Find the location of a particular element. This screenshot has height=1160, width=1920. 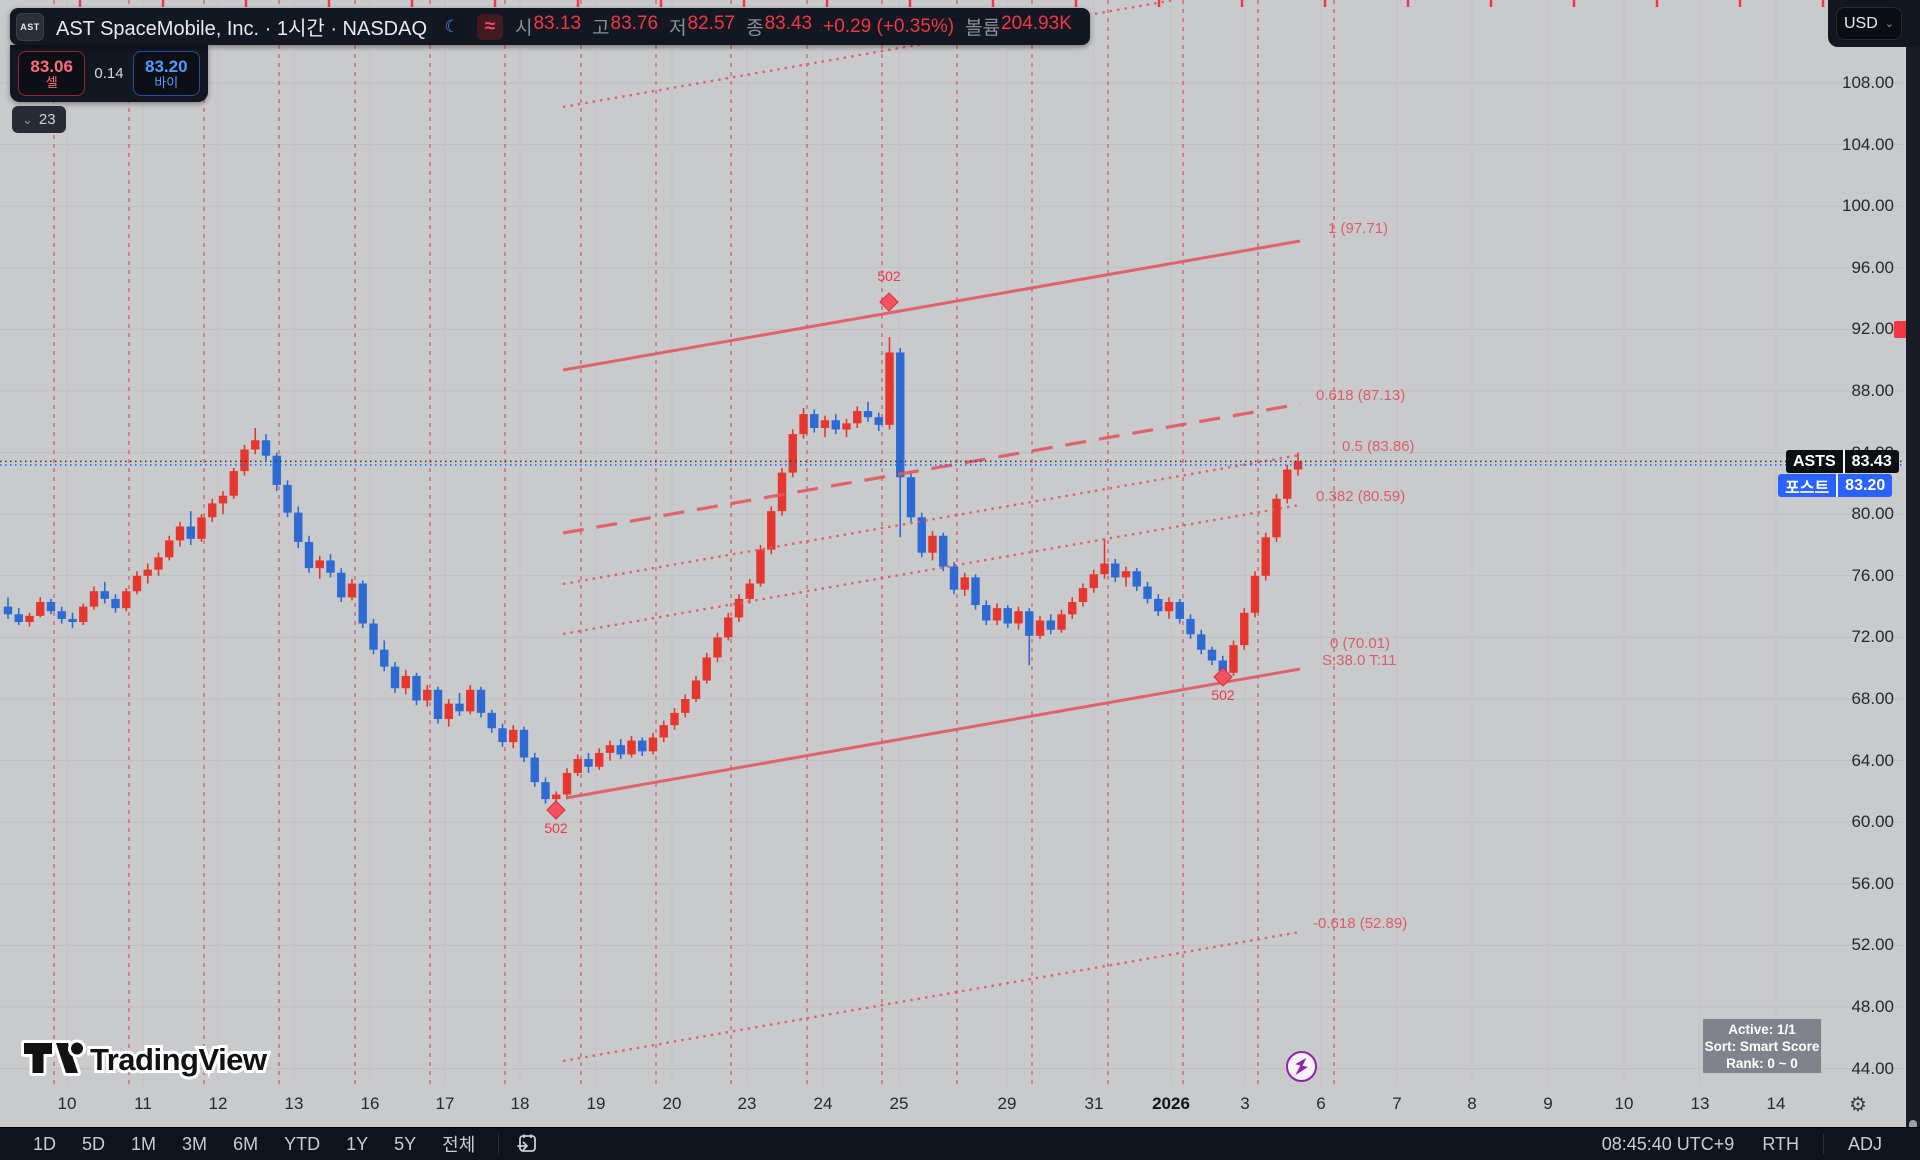

symbol-title: AST SpaceMobile, Inc. · 1시간 · NASDAQ is located at coordinates (241, 29).